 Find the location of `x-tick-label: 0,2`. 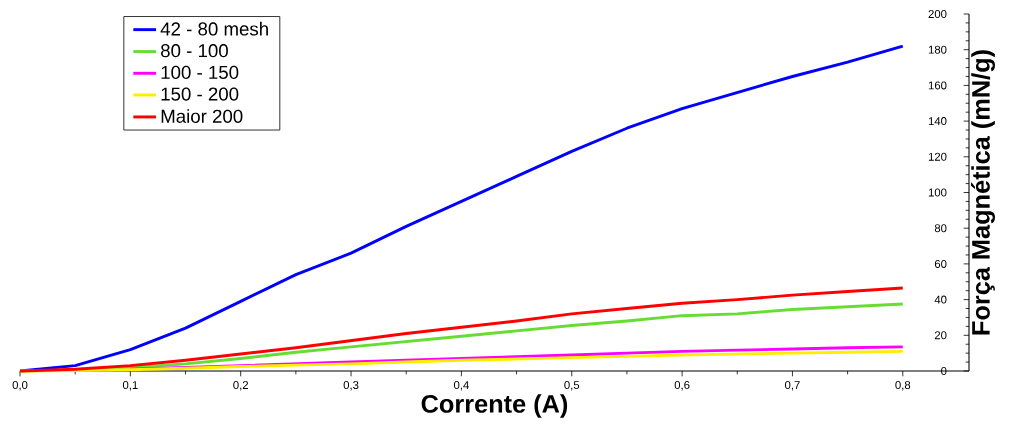

x-tick-label: 0,2 is located at coordinates (241, 386).